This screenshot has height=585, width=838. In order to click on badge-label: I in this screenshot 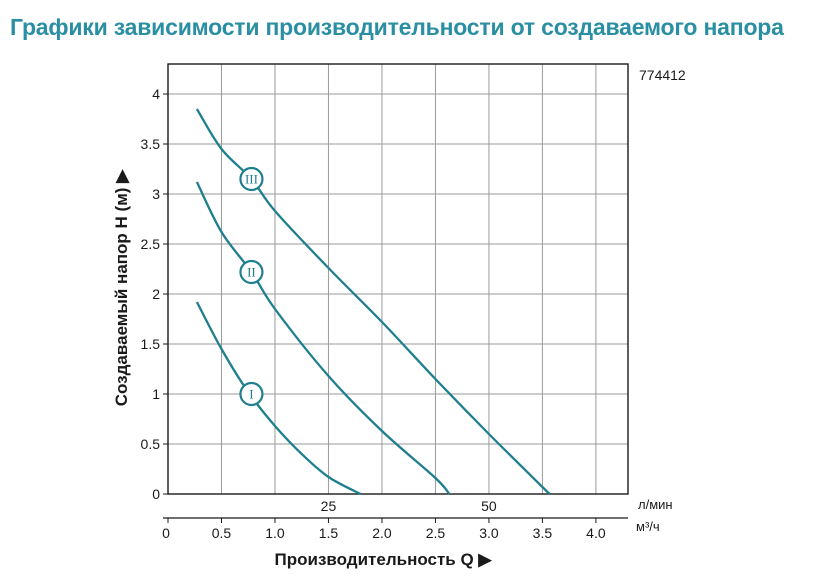, I will do `click(251, 394)`.